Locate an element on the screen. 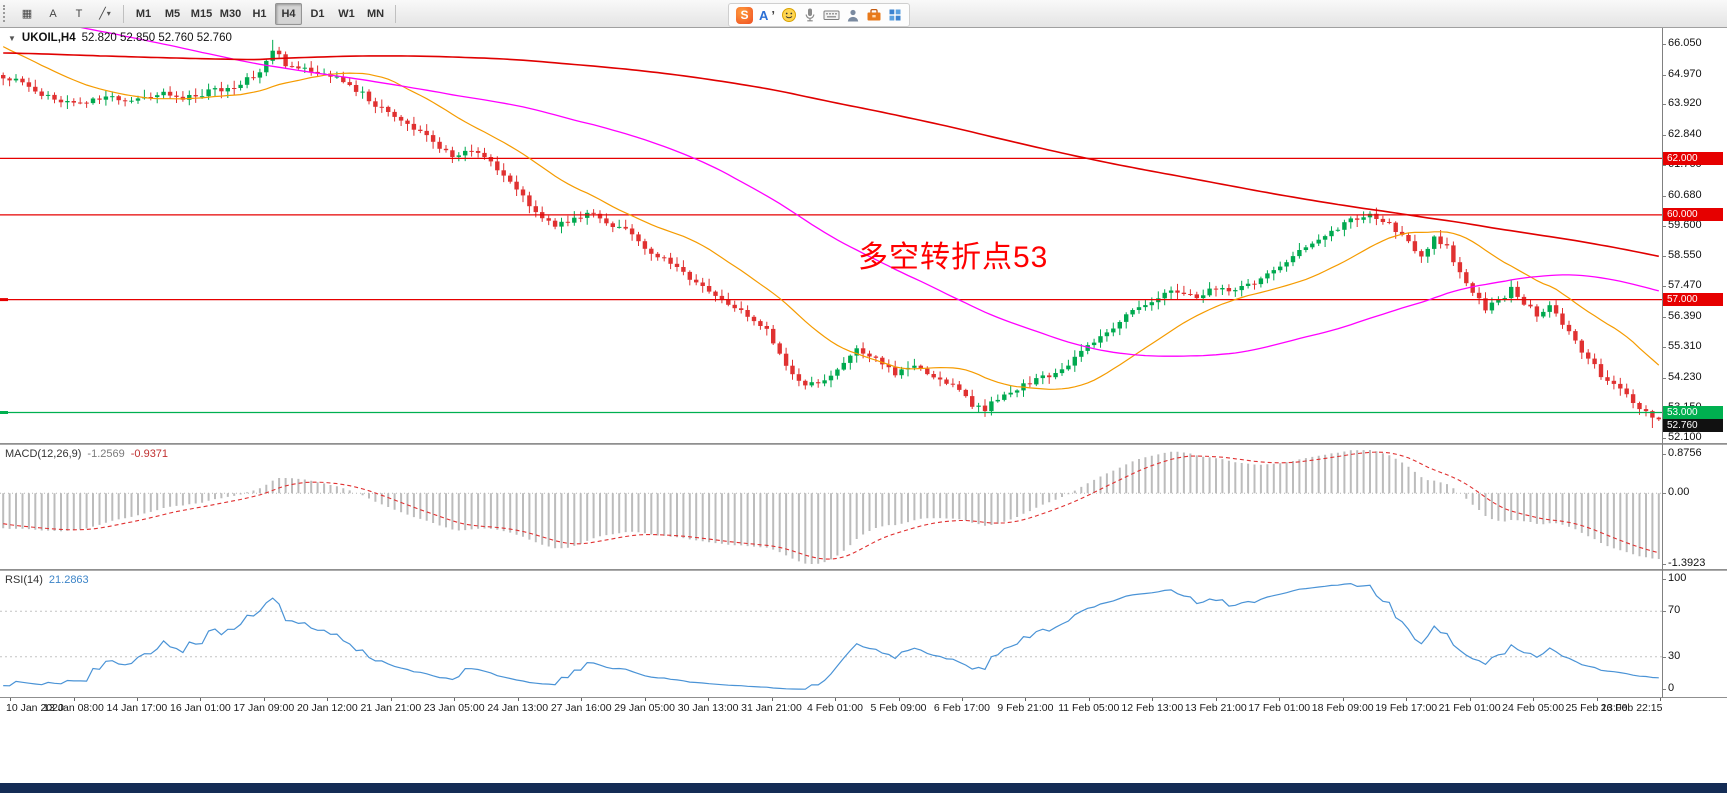 Image resolution: width=1727 pixels, height=793 pixels. time-axis-label: 27 Jan 16:00 is located at coordinates (581, 708).